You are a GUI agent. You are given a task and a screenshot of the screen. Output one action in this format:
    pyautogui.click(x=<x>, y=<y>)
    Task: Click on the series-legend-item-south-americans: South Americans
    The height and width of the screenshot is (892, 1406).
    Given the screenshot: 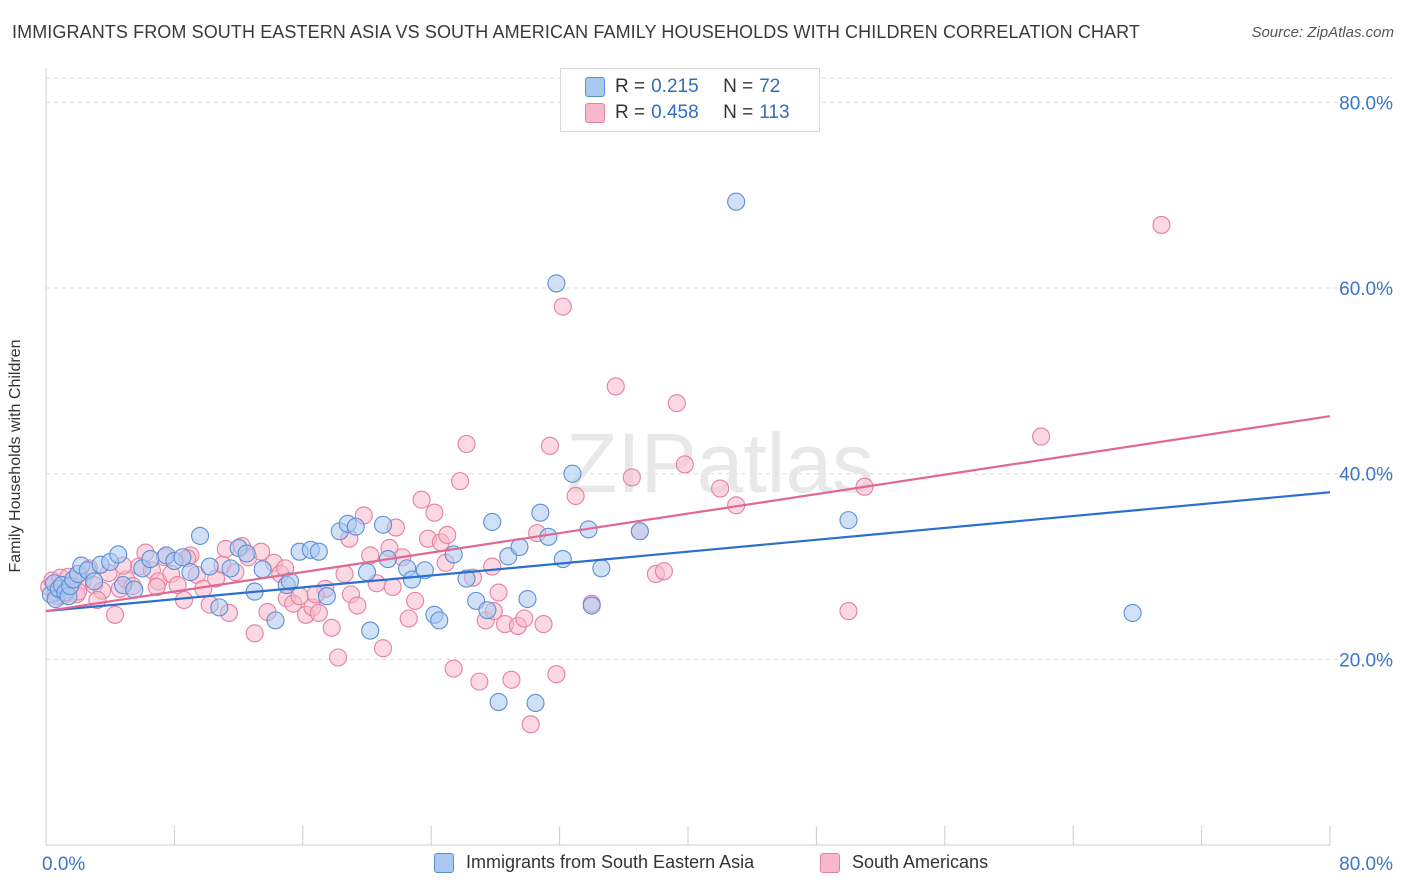 What is the action you would take?
    pyautogui.click(x=904, y=862)
    